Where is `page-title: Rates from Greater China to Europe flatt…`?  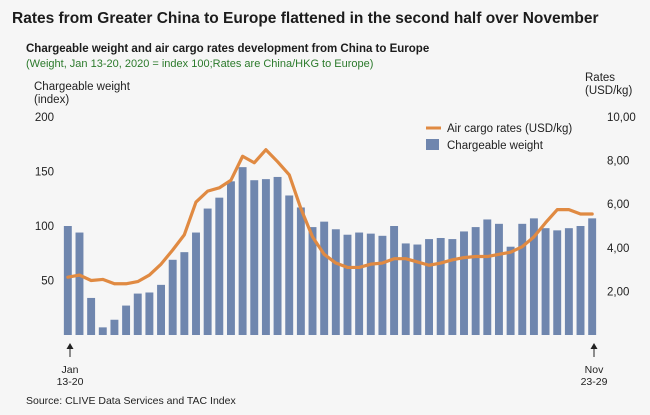
page-title: Rates from Greater China to Europe flatt… is located at coordinates (305, 18).